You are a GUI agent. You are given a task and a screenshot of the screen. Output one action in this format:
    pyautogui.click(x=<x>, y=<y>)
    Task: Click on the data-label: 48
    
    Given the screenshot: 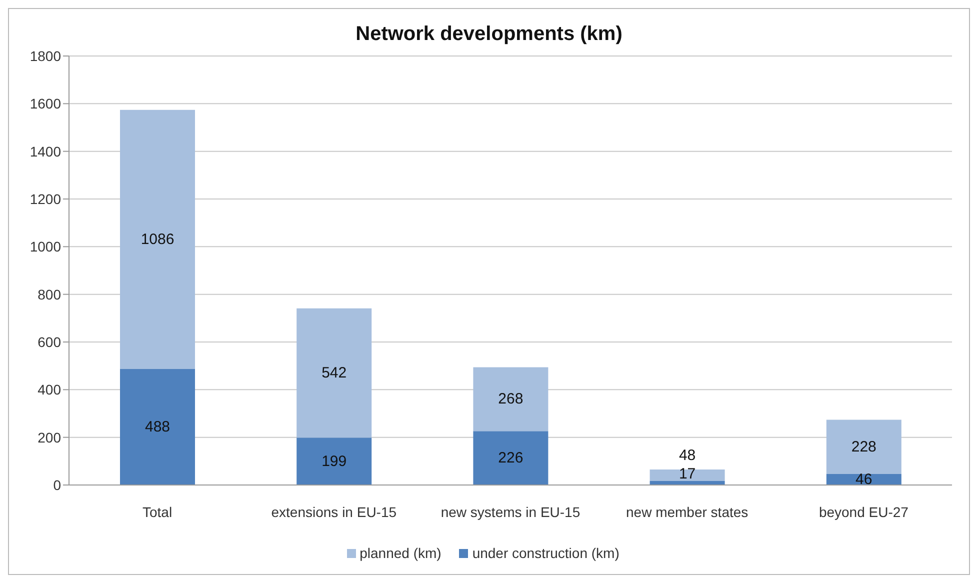 What is the action you would take?
    pyautogui.click(x=687, y=455)
    